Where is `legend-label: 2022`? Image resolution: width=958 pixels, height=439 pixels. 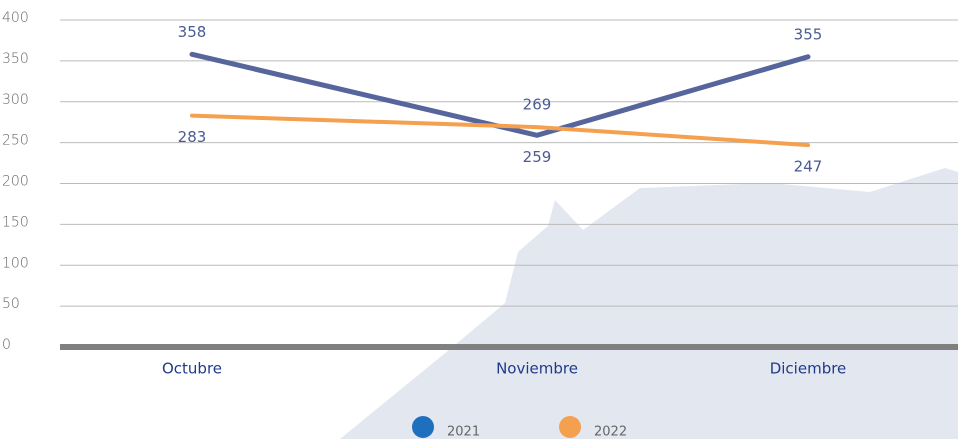
legend-label: 2022 is located at coordinates (610, 432).